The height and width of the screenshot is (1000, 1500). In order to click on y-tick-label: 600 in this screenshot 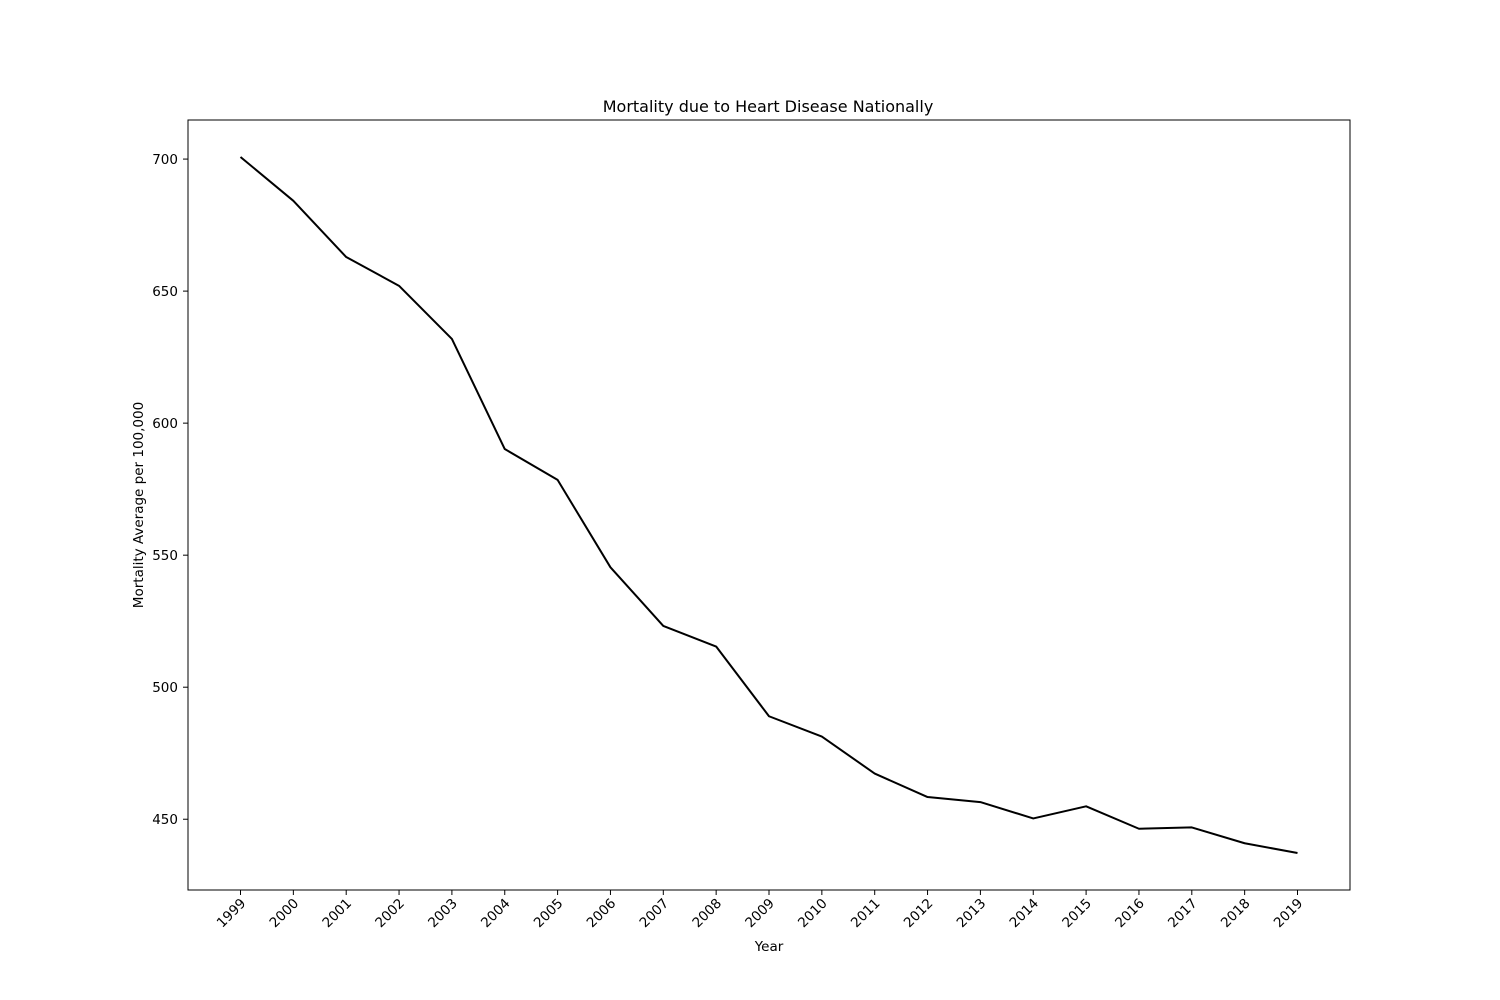, I will do `click(165, 424)`.